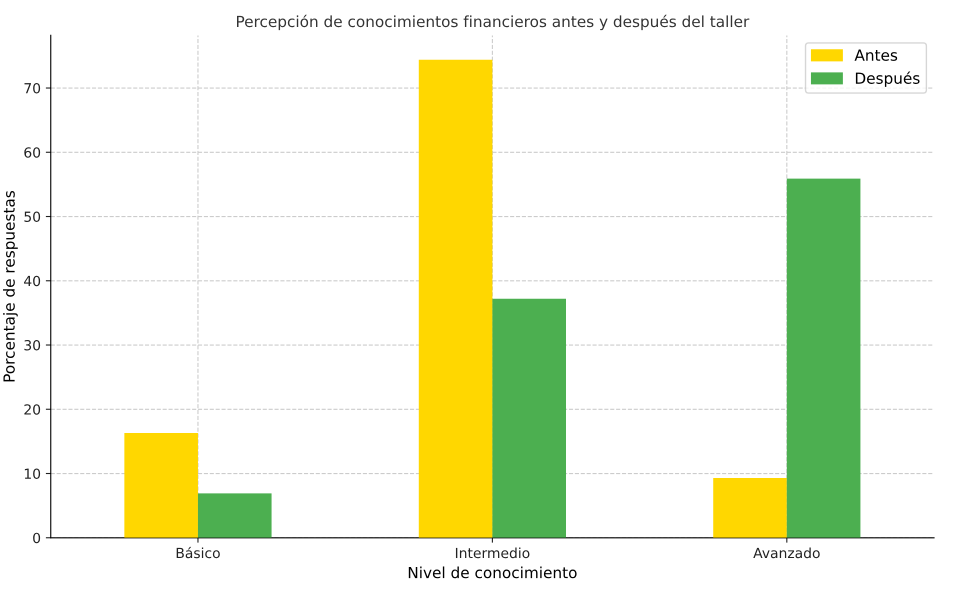 Image resolution: width=976 pixels, height=589 pixels. What do you see at coordinates (32, 409) in the screenshot?
I see `y-tick-label: 20` at bounding box center [32, 409].